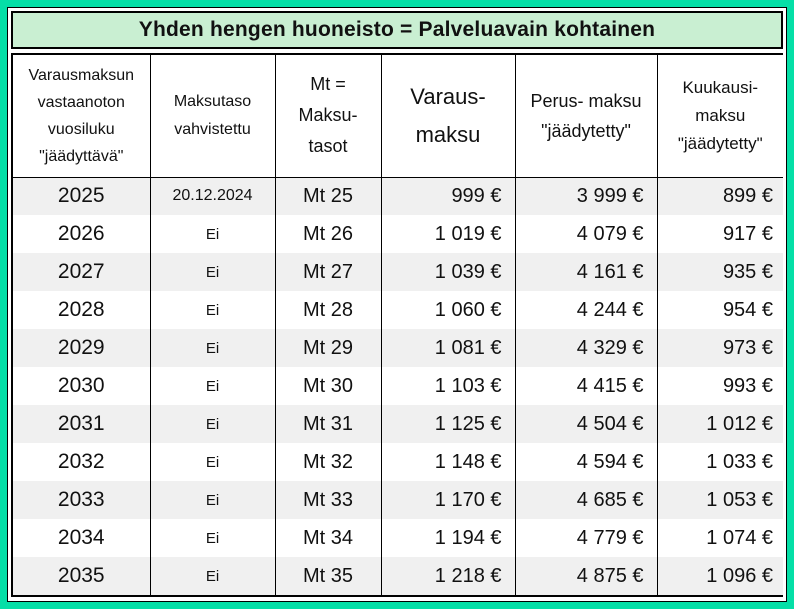 The height and width of the screenshot is (609, 794). What do you see at coordinates (720, 424) in the screenshot?
I see `kuukausimaksu-cell: 1 012 €` at bounding box center [720, 424].